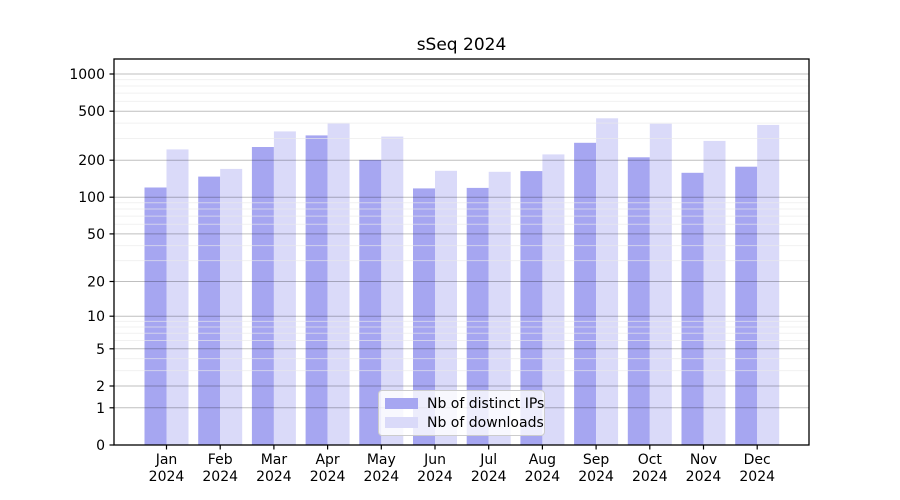 Image resolution: width=900 pixels, height=500 pixels. Describe the element at coordinates (607, 282) in the screenshot. I see `bar-nb-of-downloads-sep-2024` at that location.